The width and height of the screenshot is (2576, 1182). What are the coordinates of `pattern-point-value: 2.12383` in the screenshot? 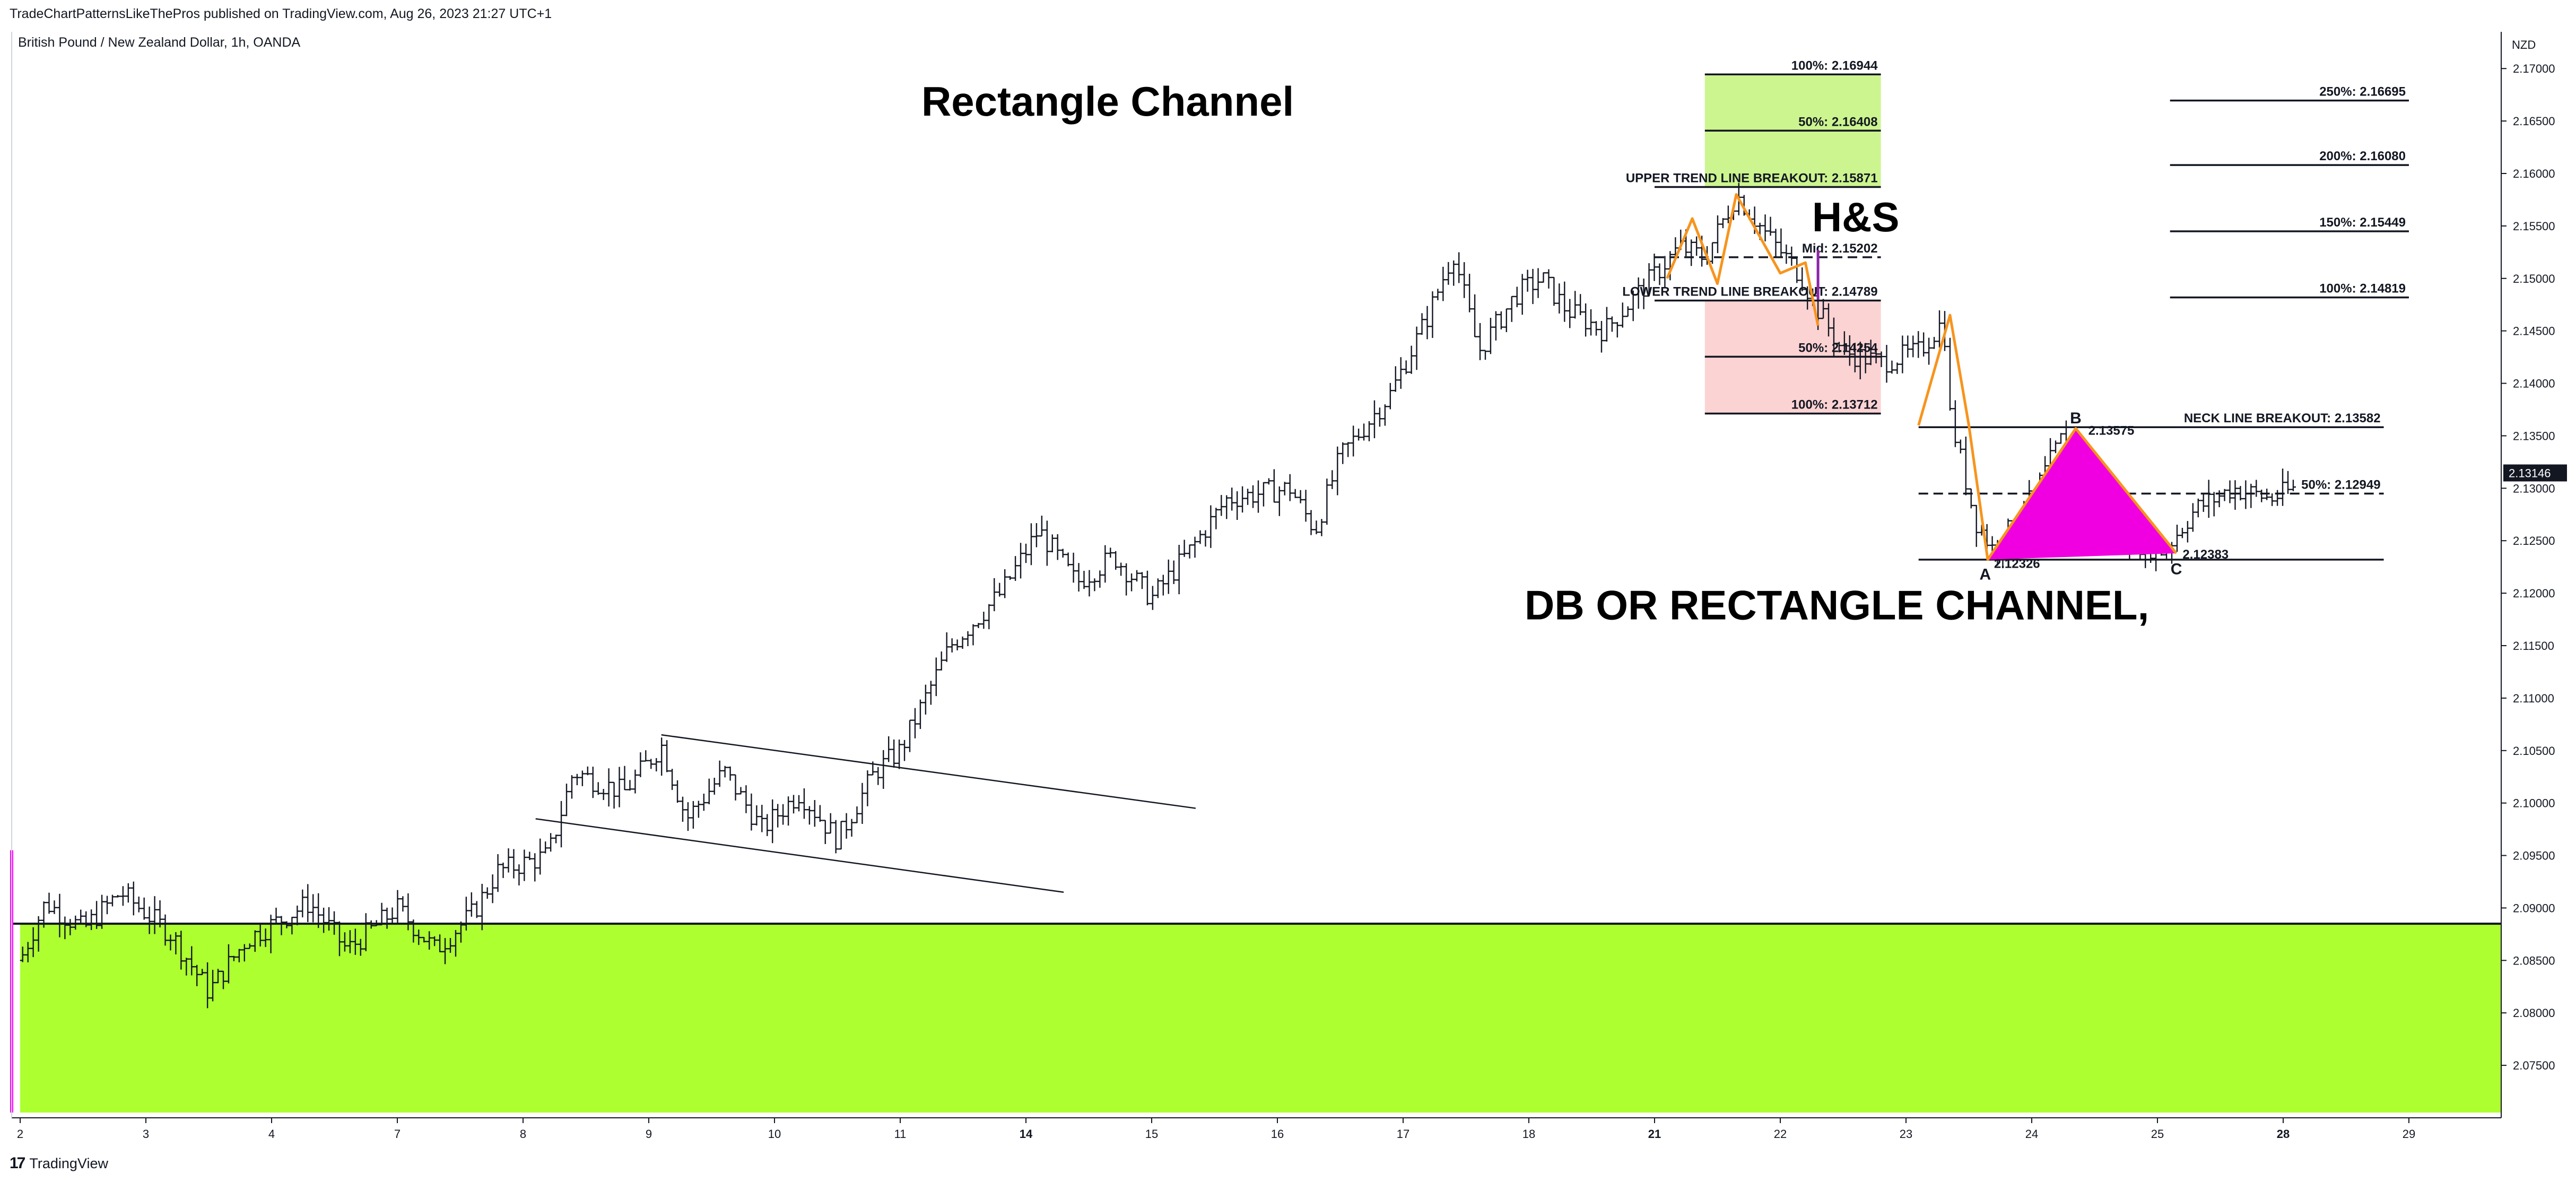 It's located at (2205, 554).